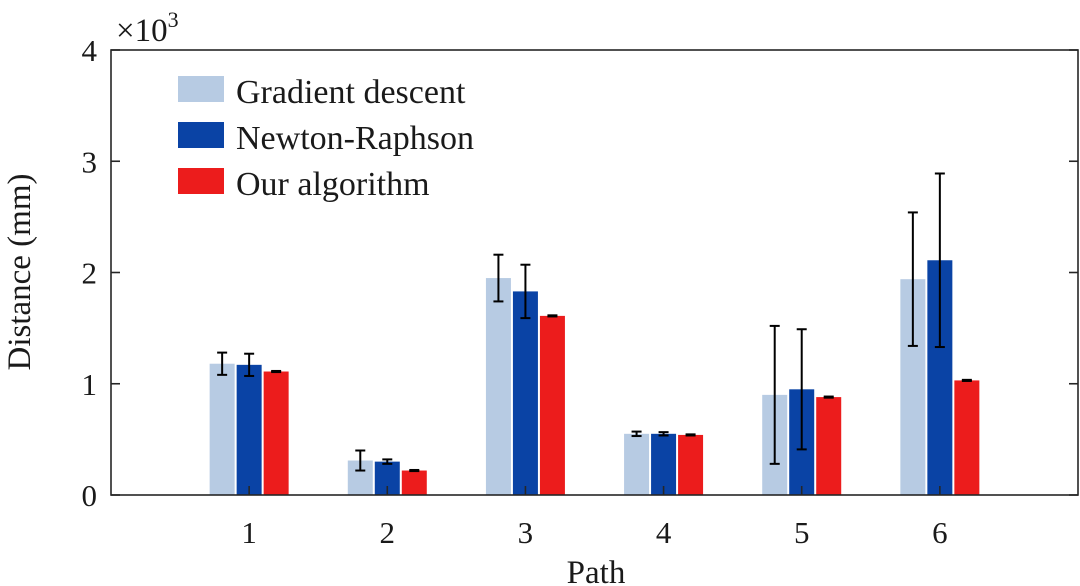 This screenshot has width=1080, height=586. I want to click on x-tick-label: 5, so click(802, 532).